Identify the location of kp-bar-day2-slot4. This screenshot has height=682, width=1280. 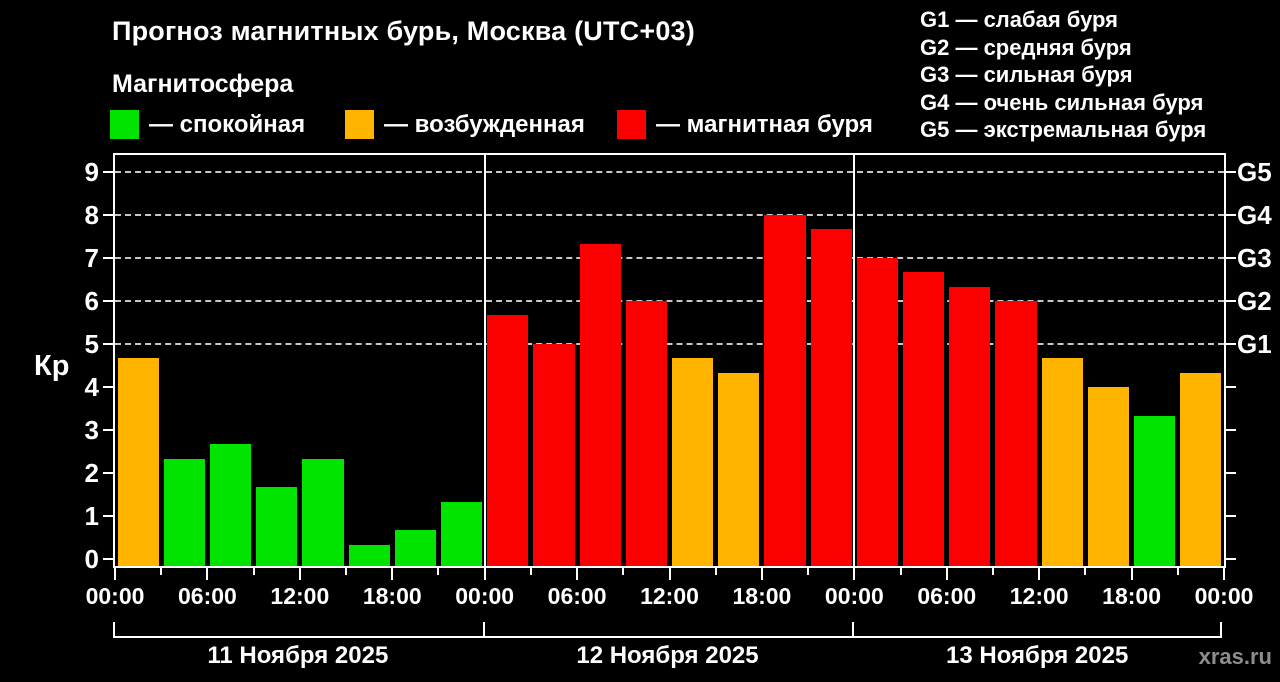
(646, 433).